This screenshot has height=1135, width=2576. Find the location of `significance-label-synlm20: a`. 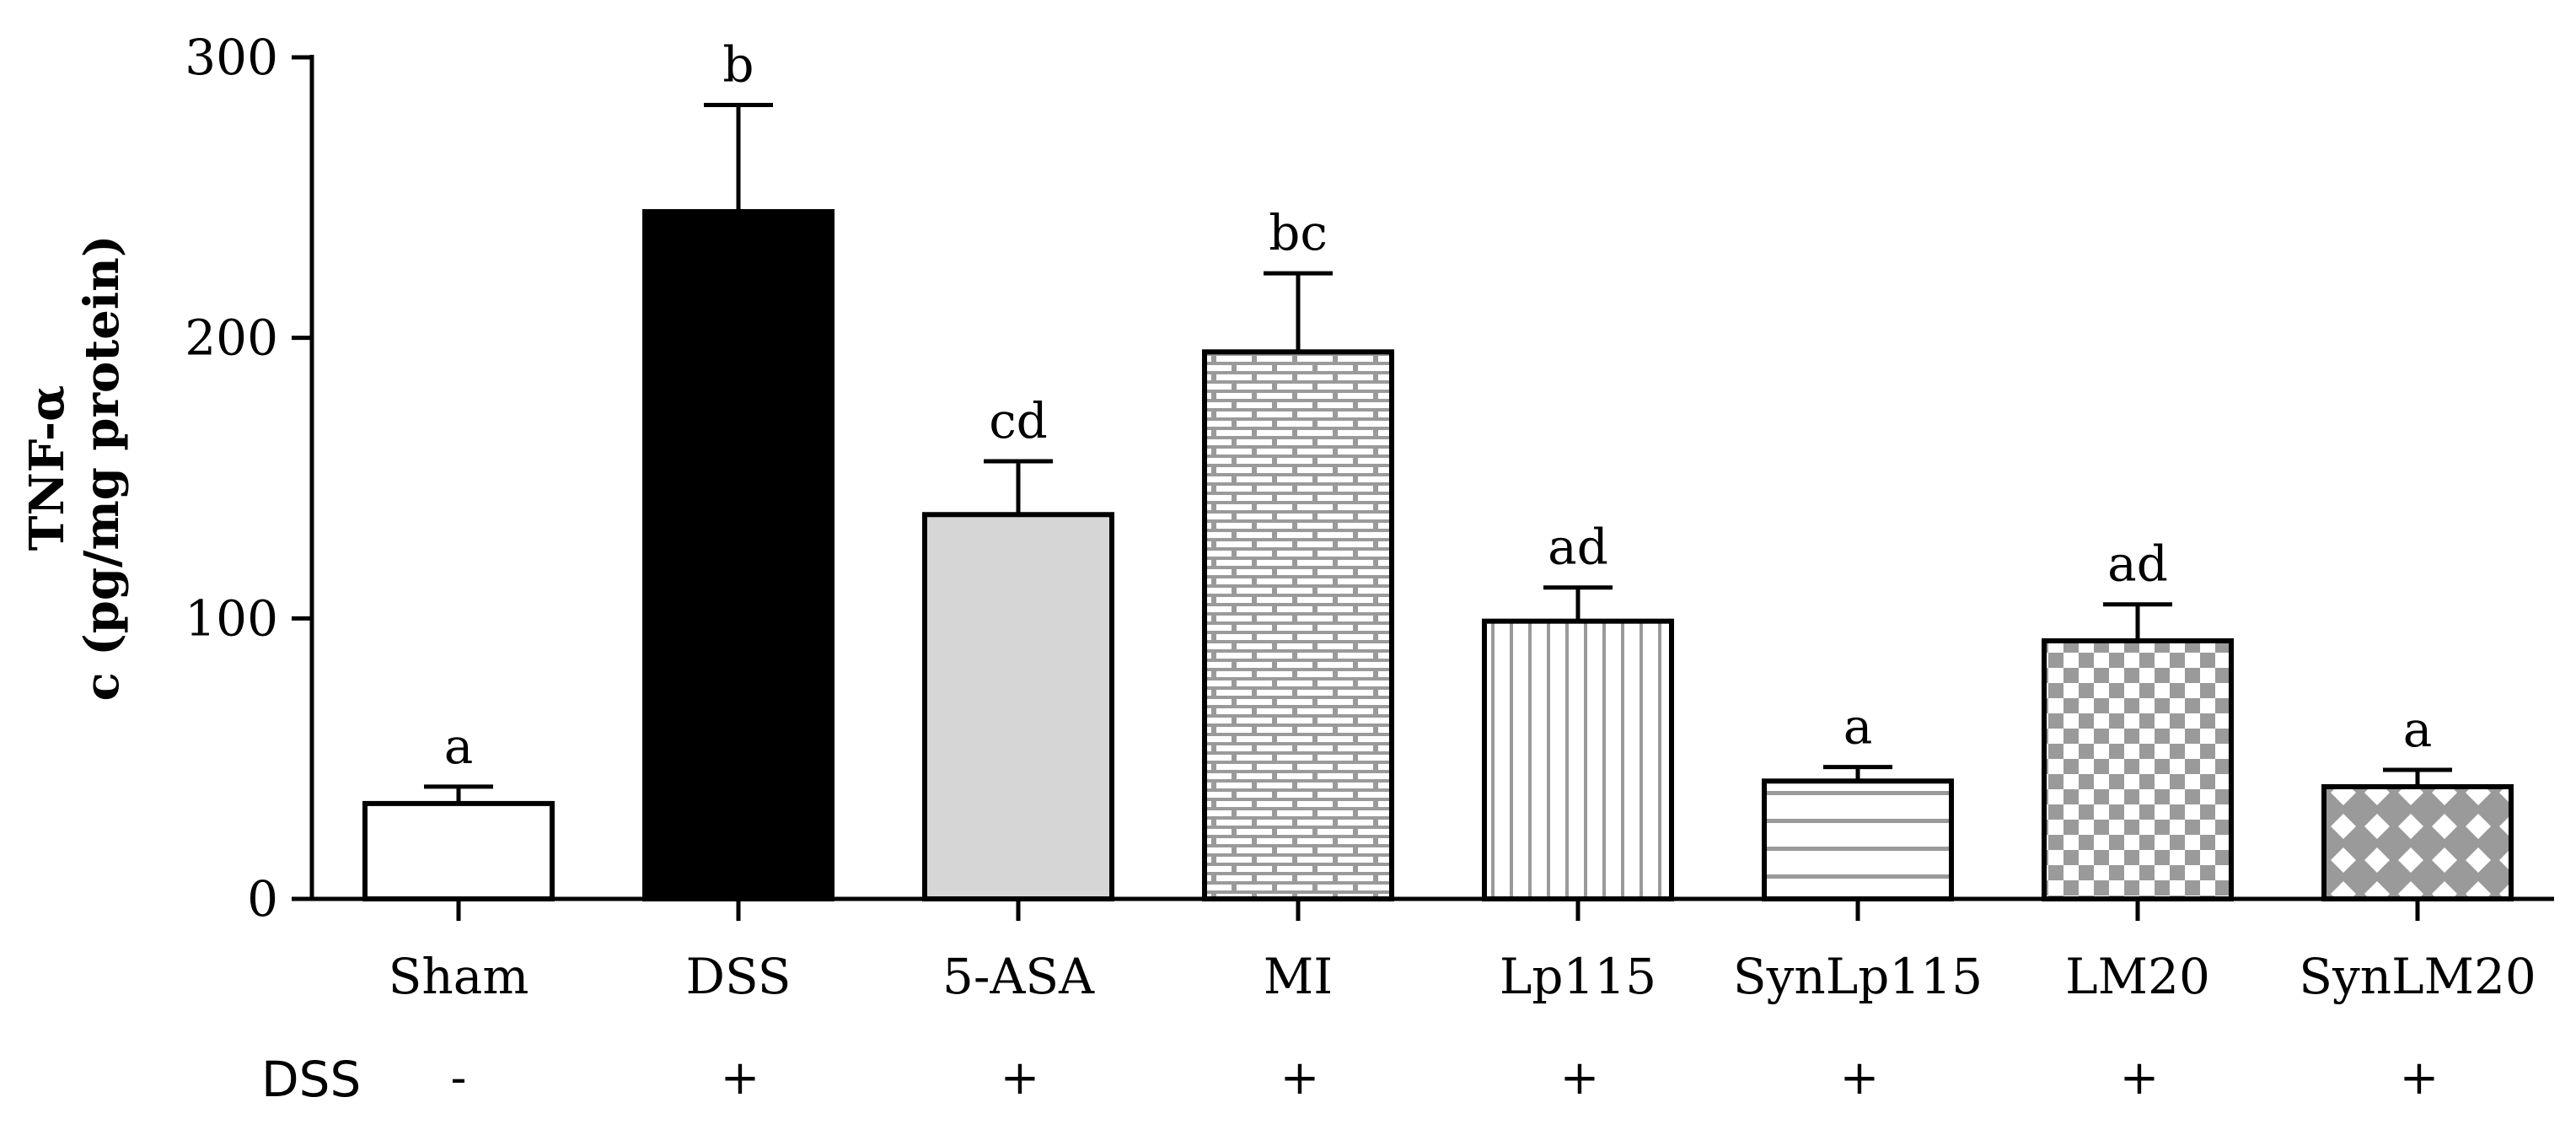

significance-label-synlm20: a is located at coordinates (2418, 729).